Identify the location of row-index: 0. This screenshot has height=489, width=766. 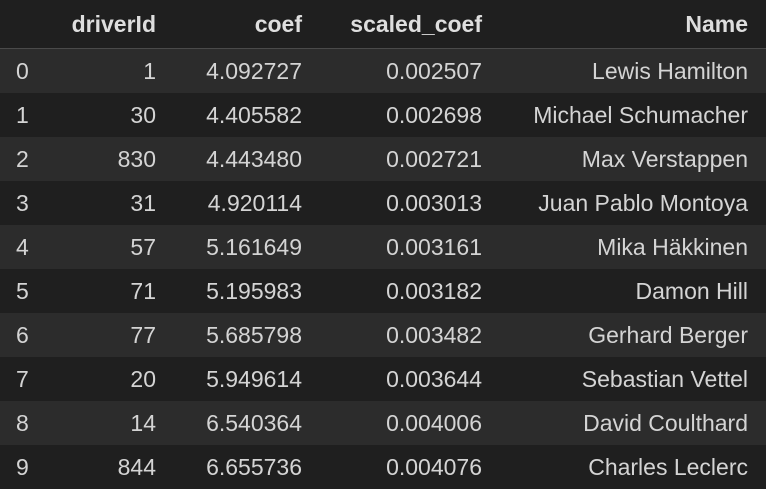
(23, 71).